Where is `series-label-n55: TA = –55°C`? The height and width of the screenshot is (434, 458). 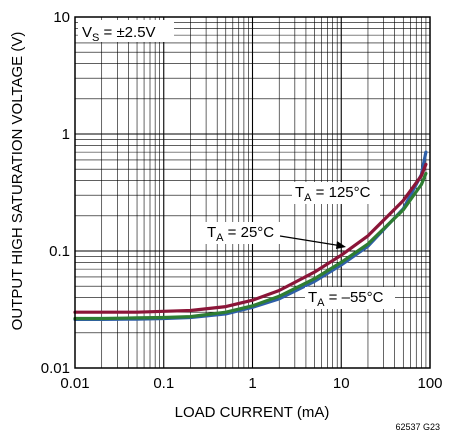 series-label-n55: TA = –55°C is located at coordinates (346, 299).